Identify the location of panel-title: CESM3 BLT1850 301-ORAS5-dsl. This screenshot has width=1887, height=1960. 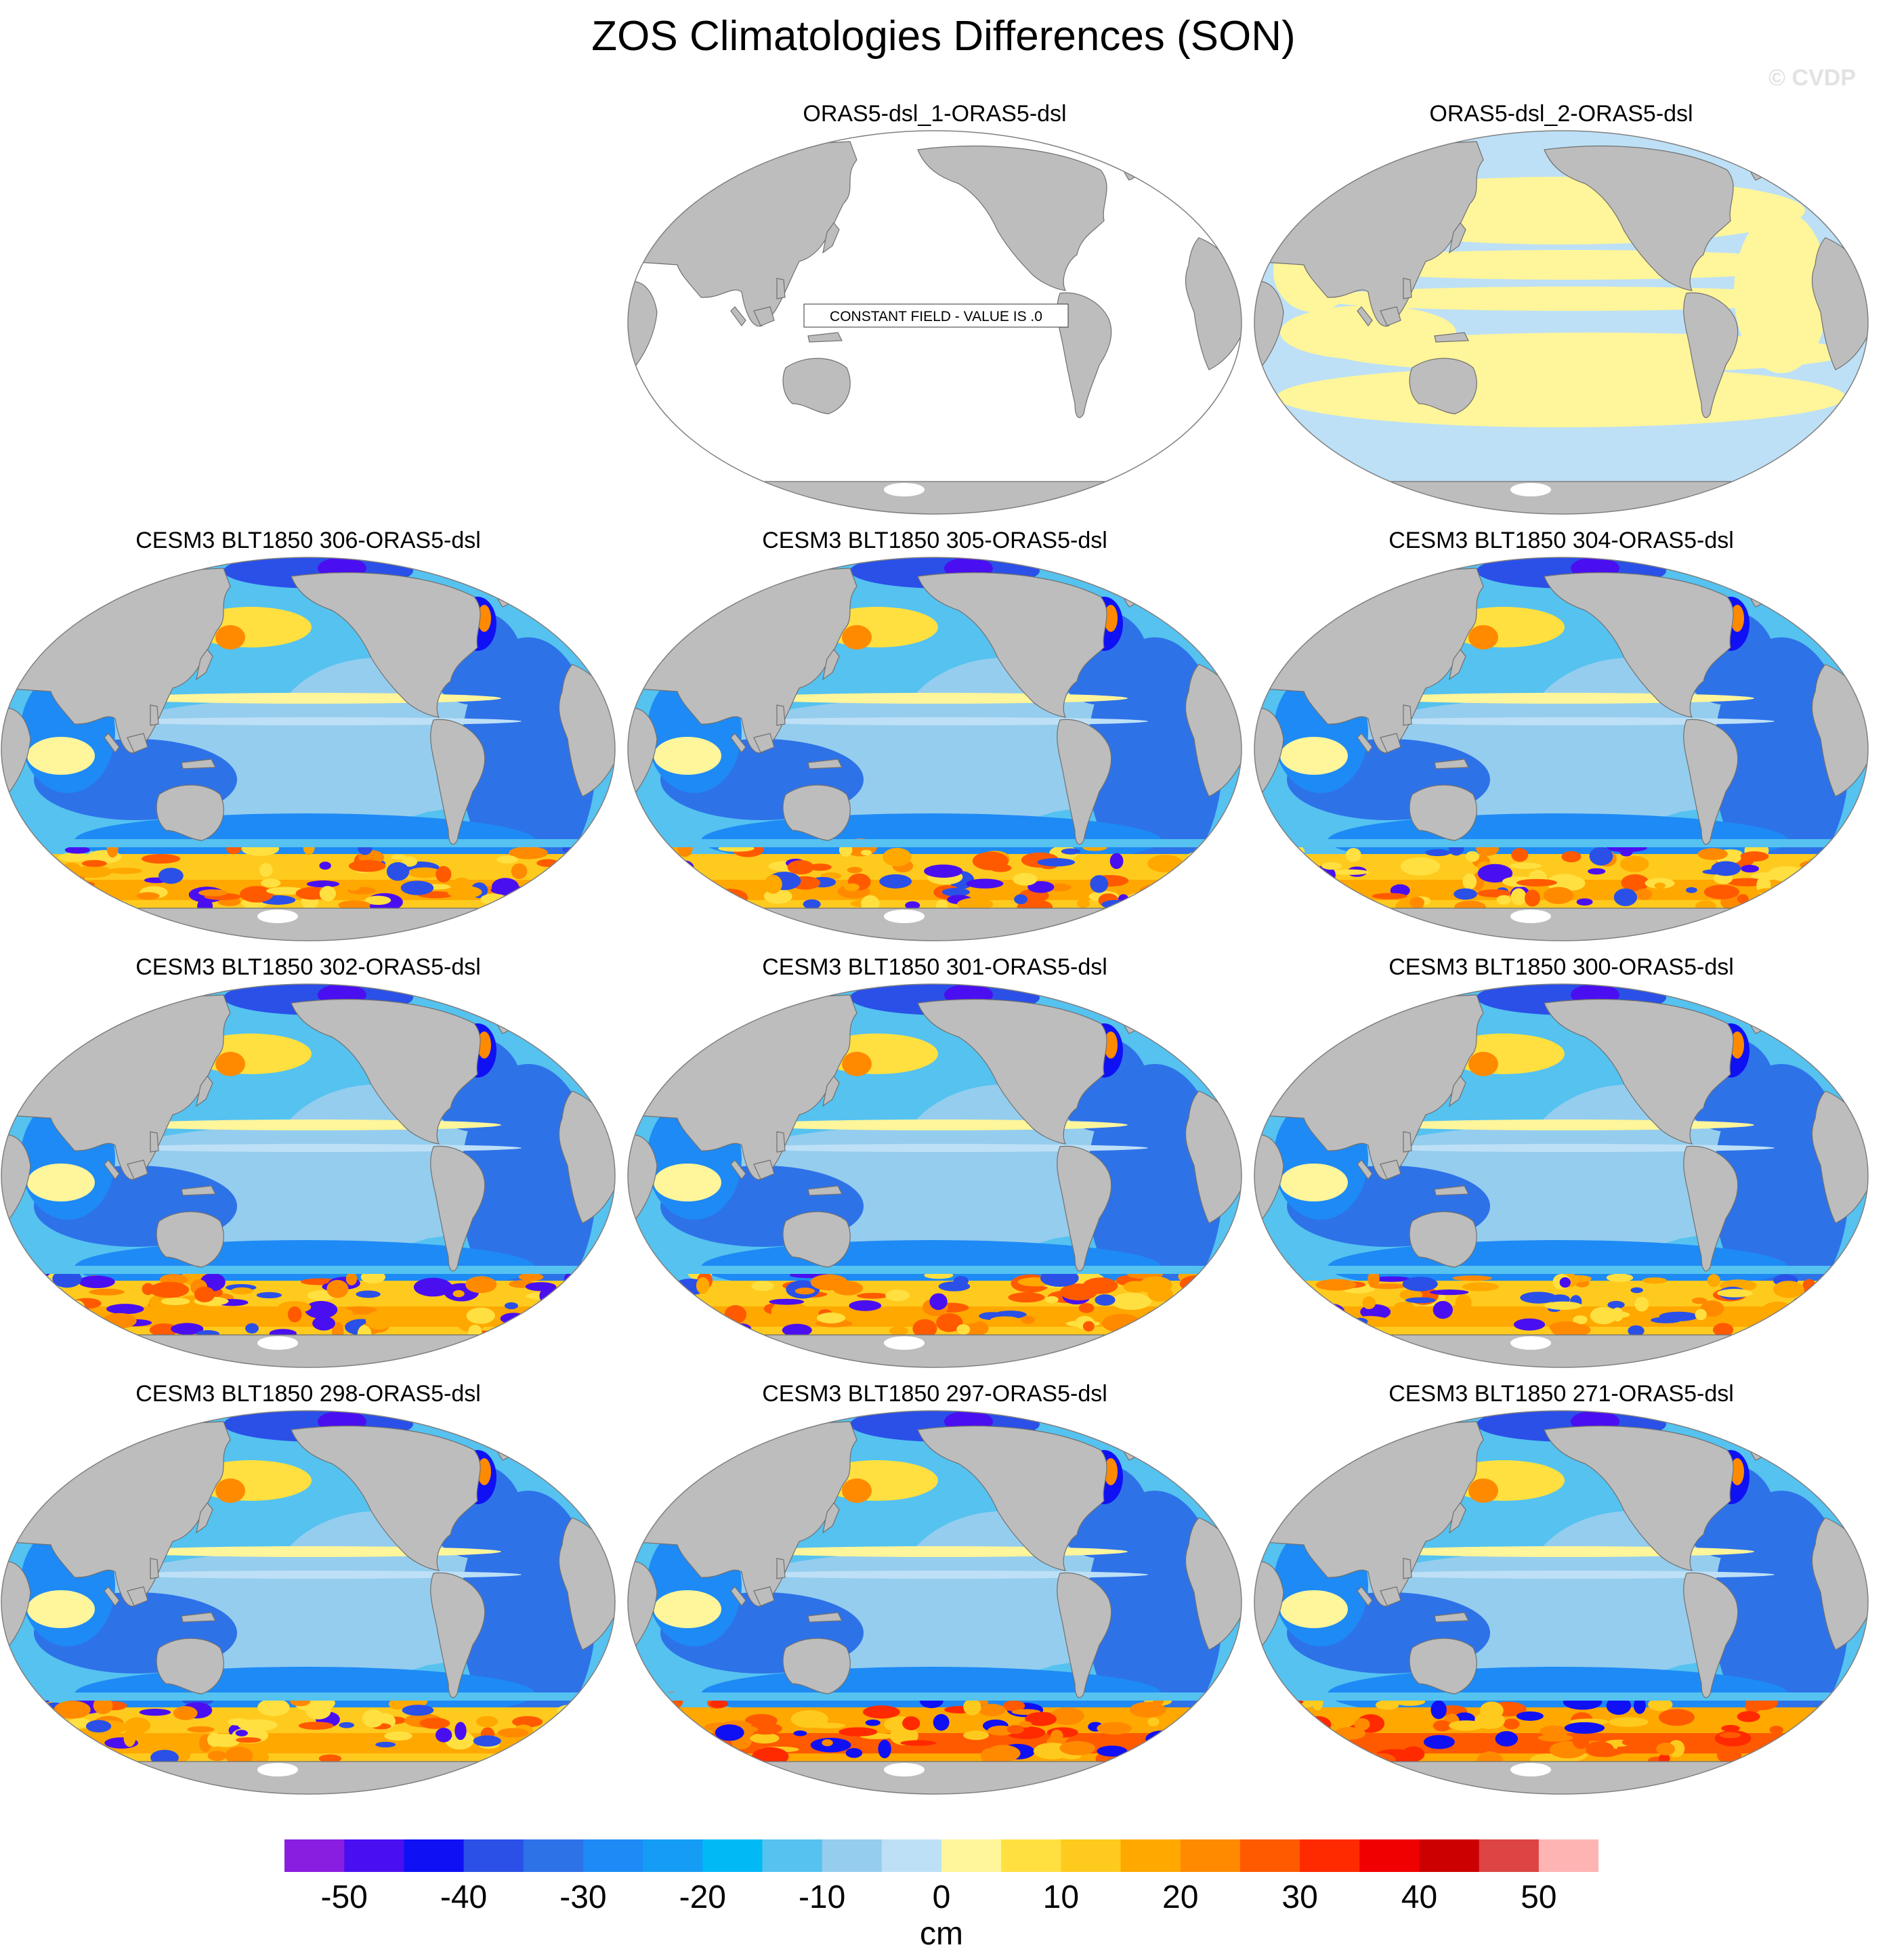
(935, 967).